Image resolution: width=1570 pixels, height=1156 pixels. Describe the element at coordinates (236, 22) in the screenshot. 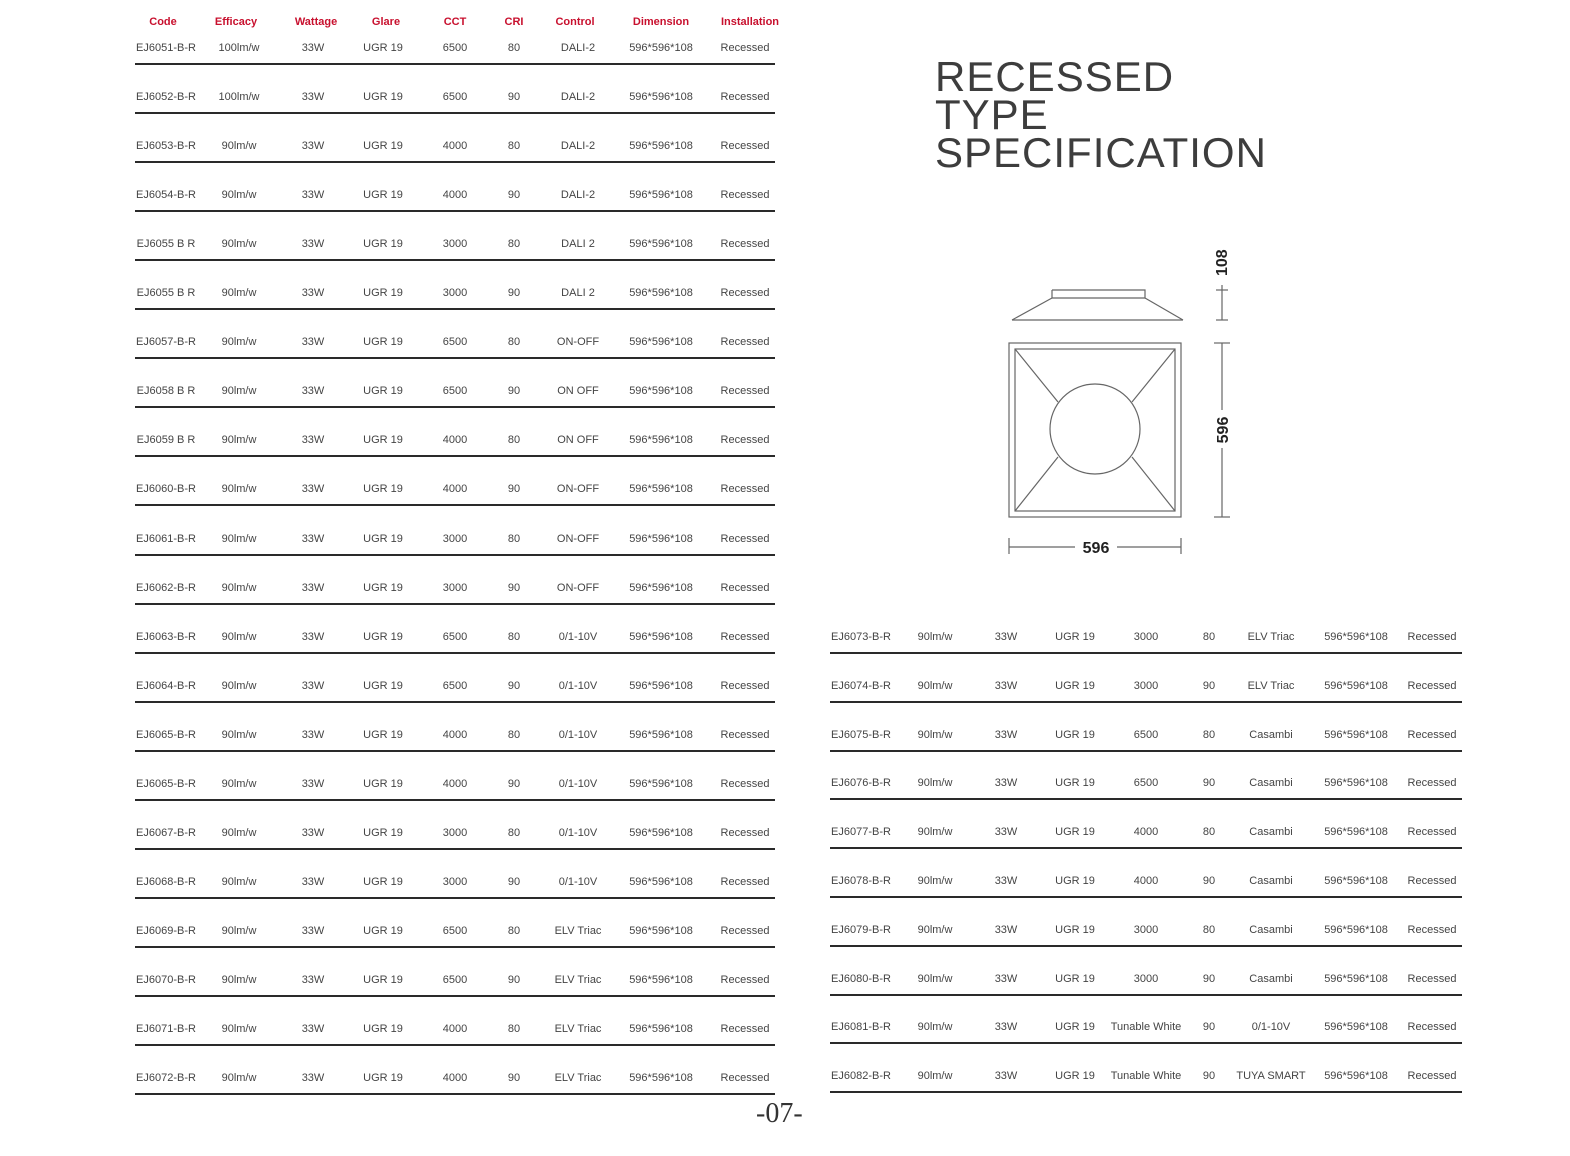

I see `header-efficacy: Efficacy` at that location.